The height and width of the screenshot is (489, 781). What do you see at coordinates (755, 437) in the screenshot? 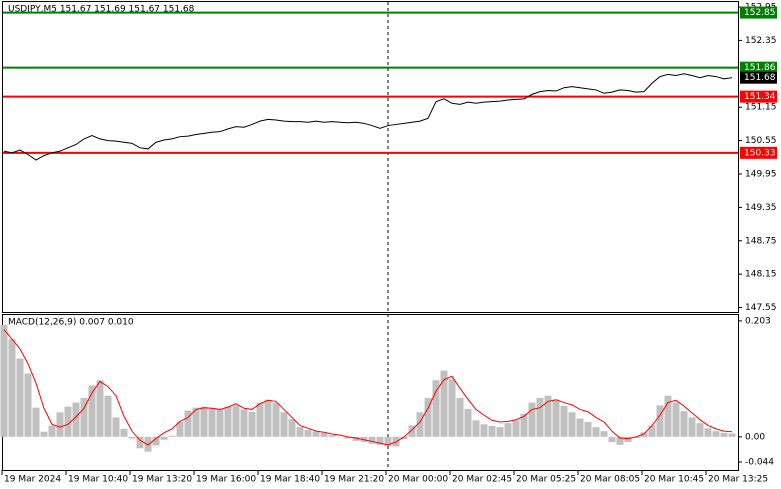
I see `y-tick-label: 0.00` at bounding box center [755, 437].